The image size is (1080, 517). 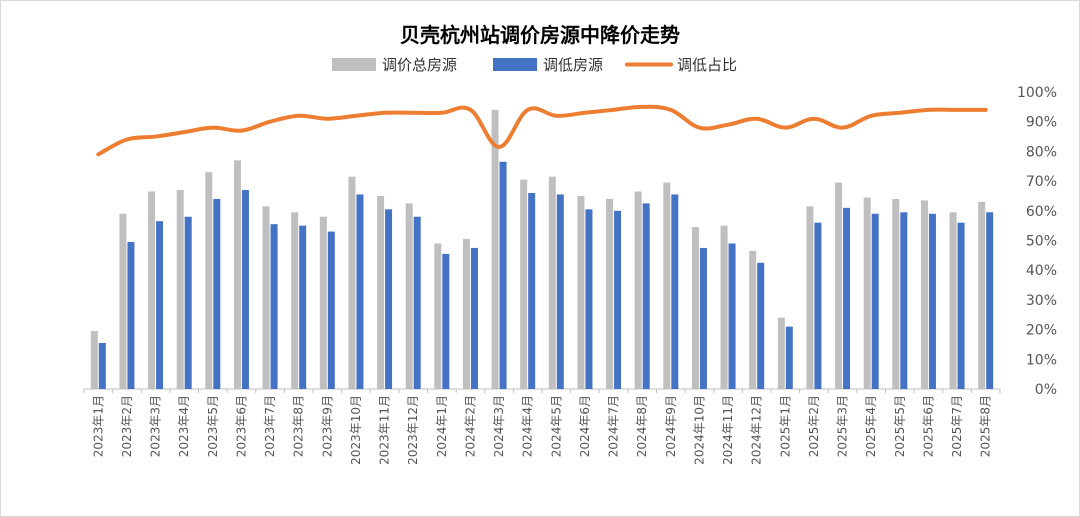 I want to click on x-tick-label: 2023年12月, so click(x=413, y=430).